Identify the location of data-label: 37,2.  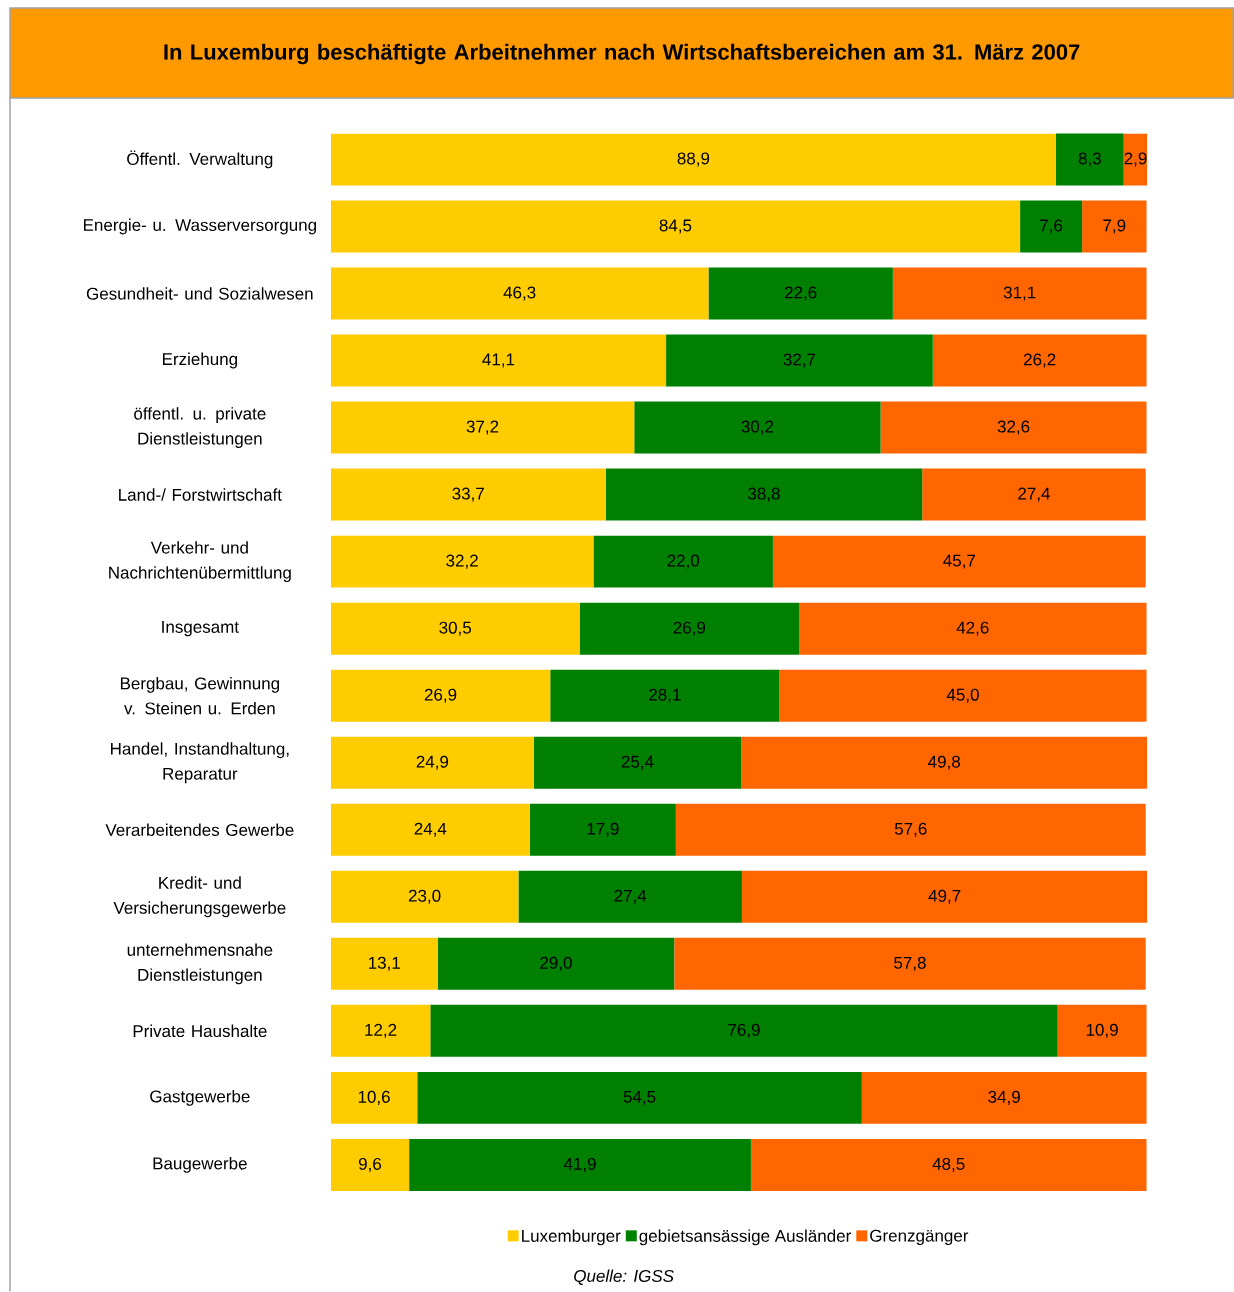
(482, 427).